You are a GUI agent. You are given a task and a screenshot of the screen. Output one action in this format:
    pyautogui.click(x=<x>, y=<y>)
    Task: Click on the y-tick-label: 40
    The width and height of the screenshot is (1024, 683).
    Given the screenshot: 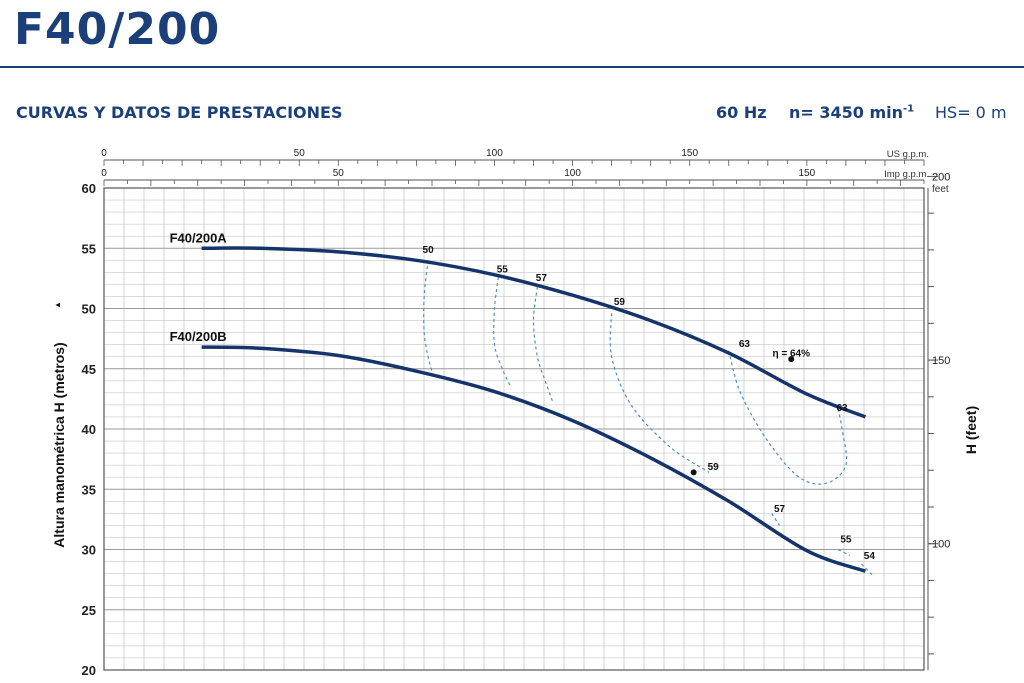 What is the action you would take?
    pyautogui.click(x=89, y=429)
    